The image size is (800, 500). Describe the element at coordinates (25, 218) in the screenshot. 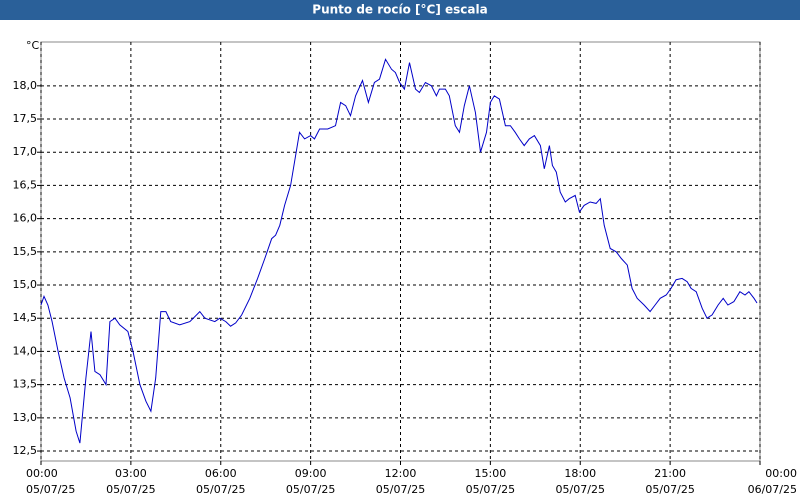

I see `y-tick-label: 16,0` at that location.